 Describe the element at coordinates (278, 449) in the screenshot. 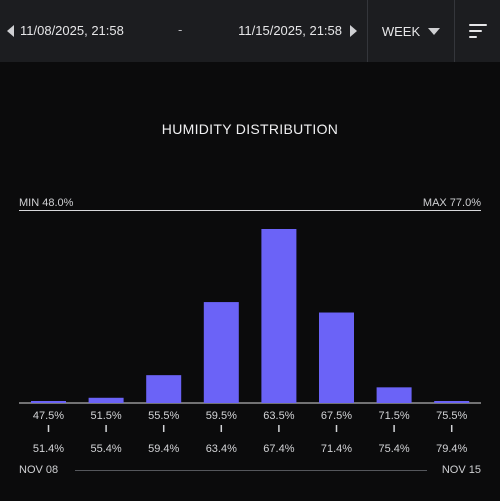

I see `bin-end-label: 67.4%` at that location.